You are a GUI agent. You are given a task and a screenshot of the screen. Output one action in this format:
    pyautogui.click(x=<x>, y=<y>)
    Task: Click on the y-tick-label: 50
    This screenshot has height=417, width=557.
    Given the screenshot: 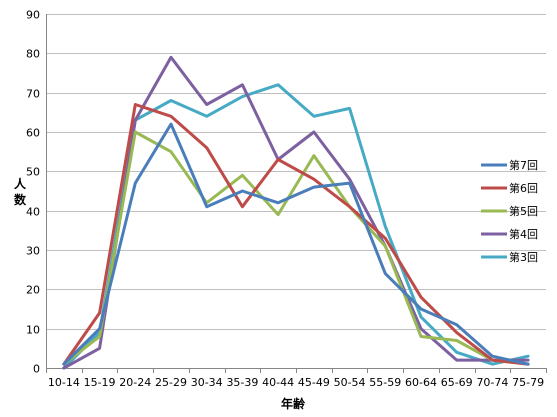 What is the action you would take?
    pyautogui.click(x=33, y=172)
    